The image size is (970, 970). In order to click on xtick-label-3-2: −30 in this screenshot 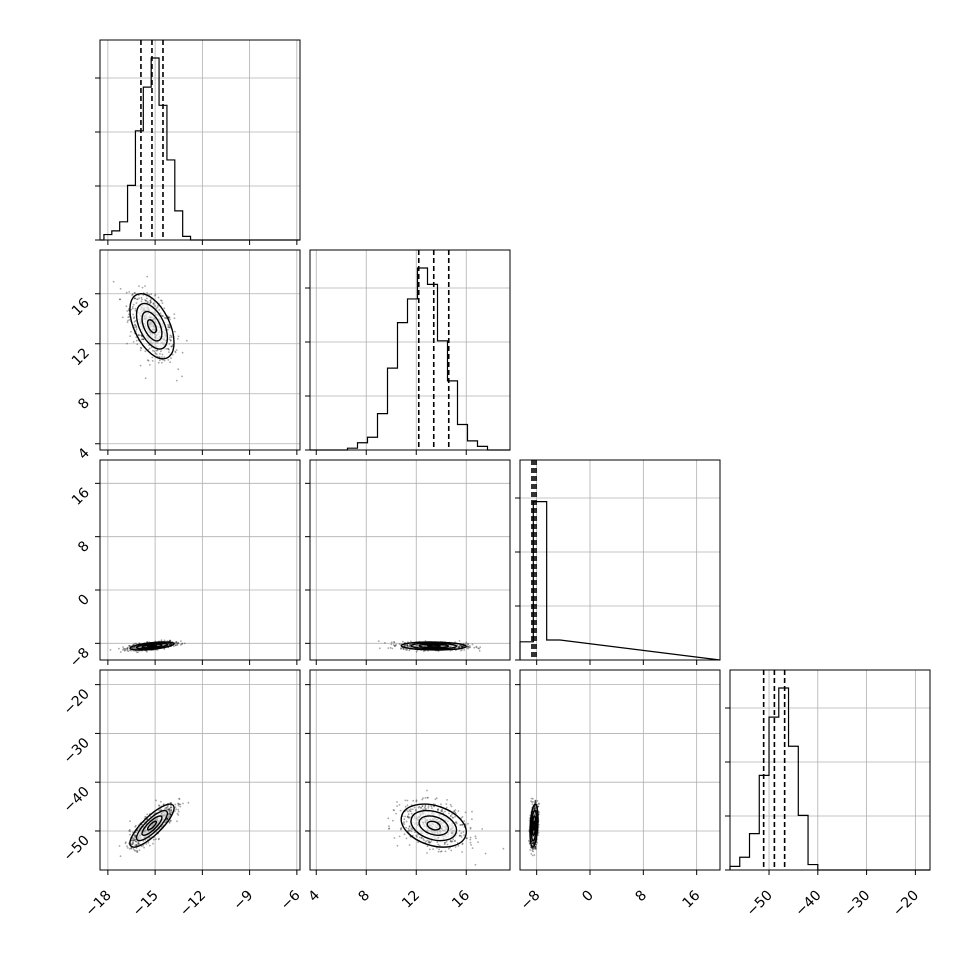, I will do `click(857, 904)`.